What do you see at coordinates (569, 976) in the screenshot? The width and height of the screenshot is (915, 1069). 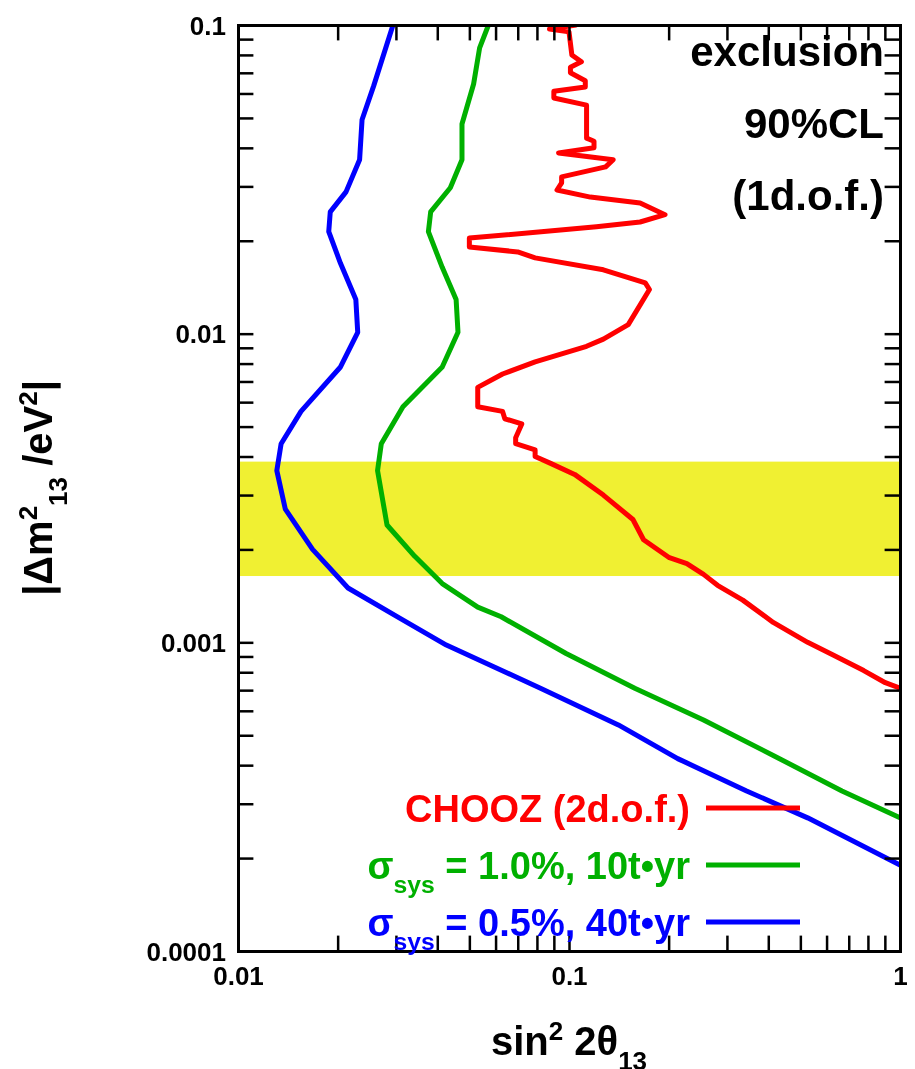 I see `x-tick-label: 0.1` at bounding box center [569, 976].